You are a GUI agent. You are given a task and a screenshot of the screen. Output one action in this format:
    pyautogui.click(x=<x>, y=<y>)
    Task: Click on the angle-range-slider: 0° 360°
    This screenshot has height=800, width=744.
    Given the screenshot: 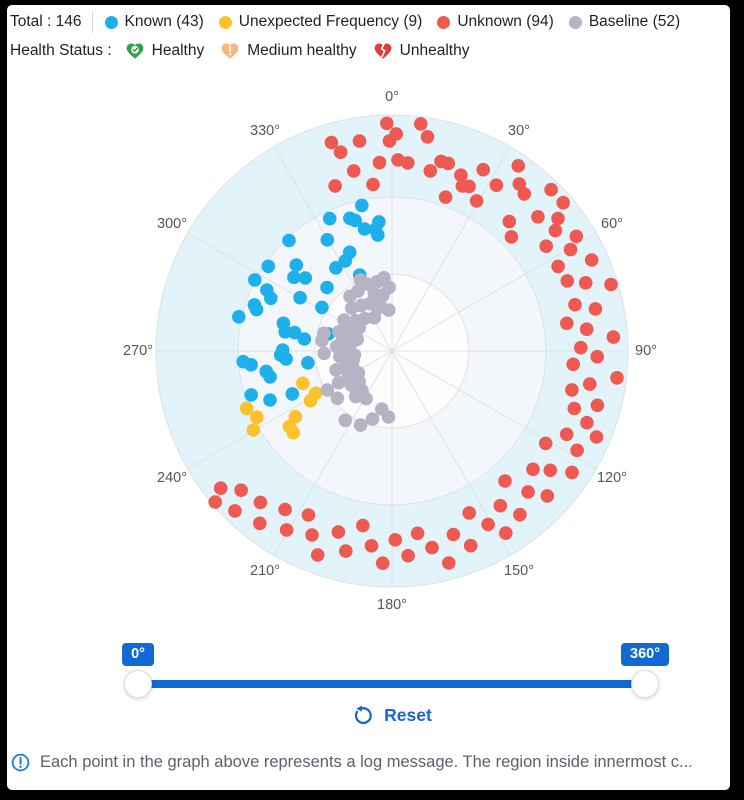 What is the action you would take?
    pyautogui.click(x=368, y=670)
    